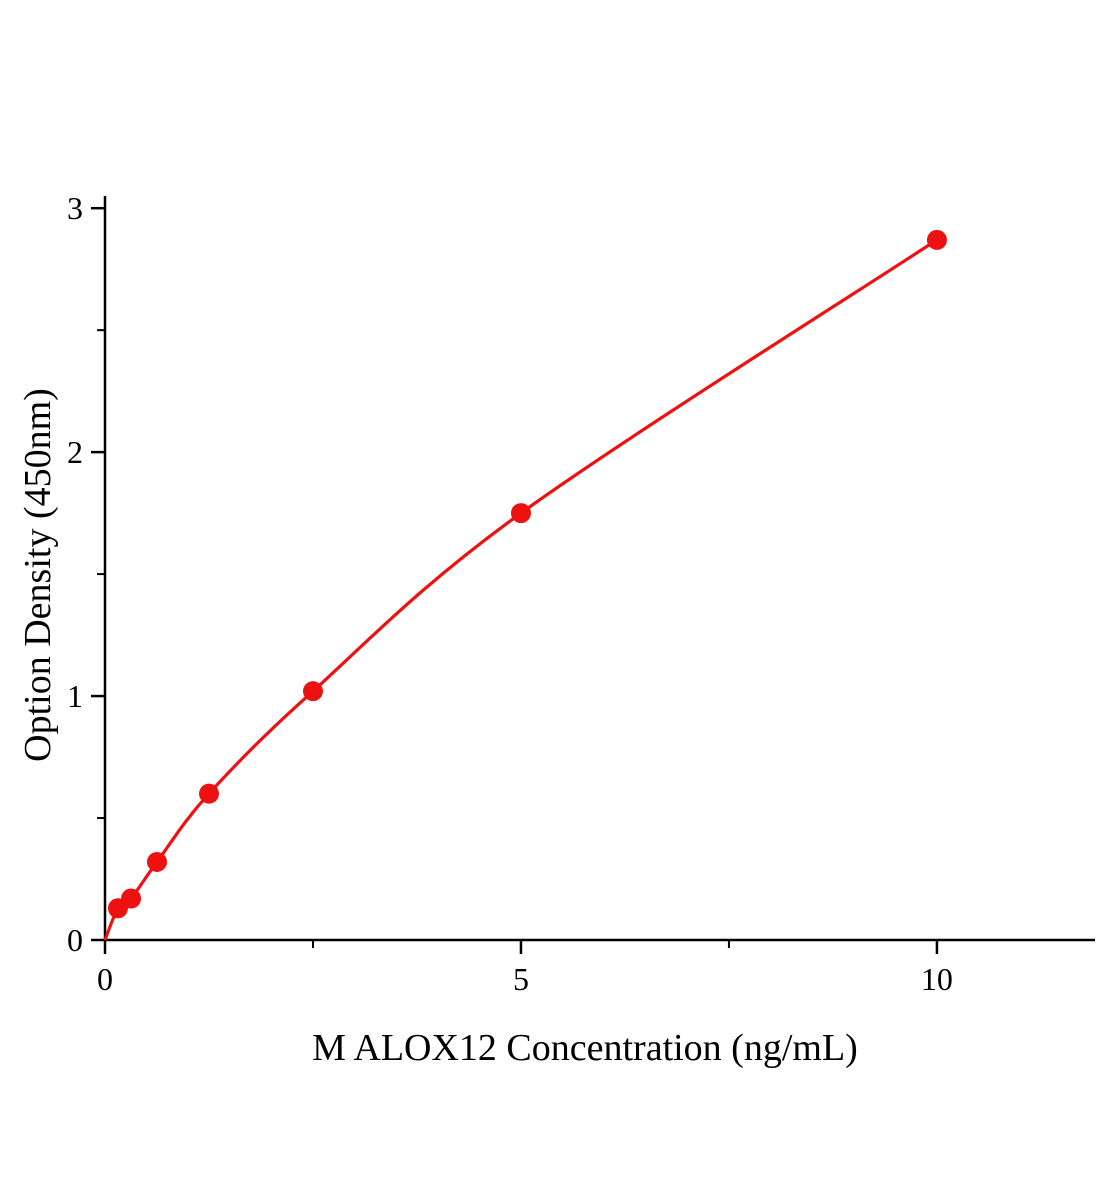 The image size is (1104, 1200). I want to click on y-tick-label: 1, so click(75, 696).